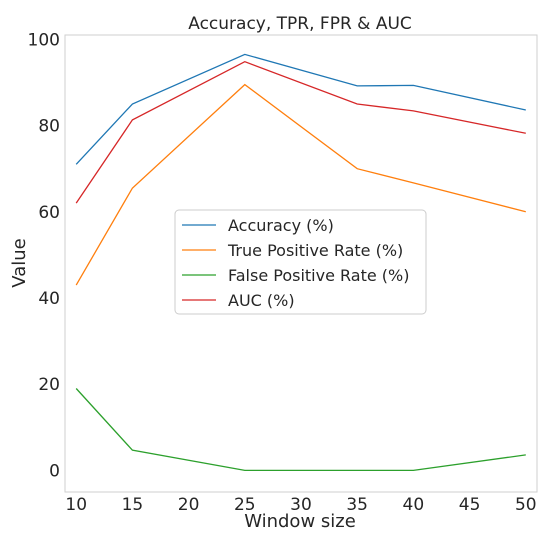  Describe the element at coordinates (76, 505) in the screenshot. I see `x-tick-label: 10` at that location.